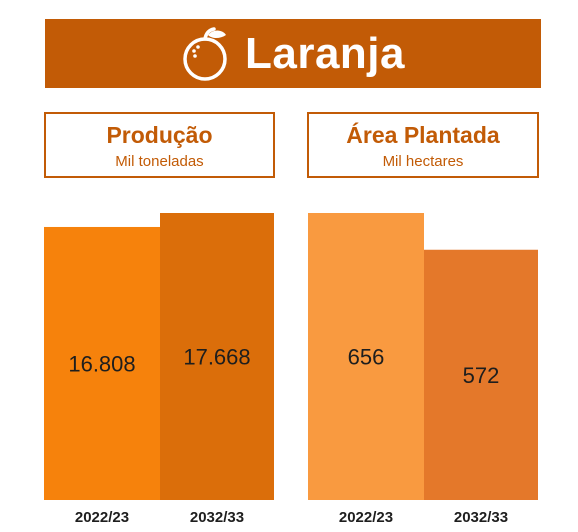  Describe the element at coordinates (423, 161) in the screenshot. I see `area-unit: Mil hectares` at that location.